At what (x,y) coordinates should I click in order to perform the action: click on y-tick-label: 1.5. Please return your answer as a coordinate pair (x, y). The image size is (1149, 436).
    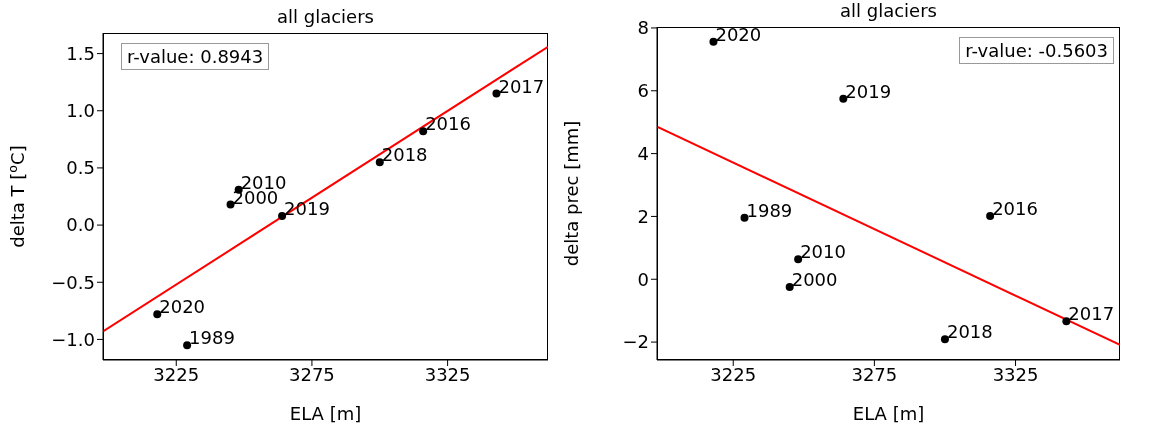
    Looking at the image, I should click on (80, 53).